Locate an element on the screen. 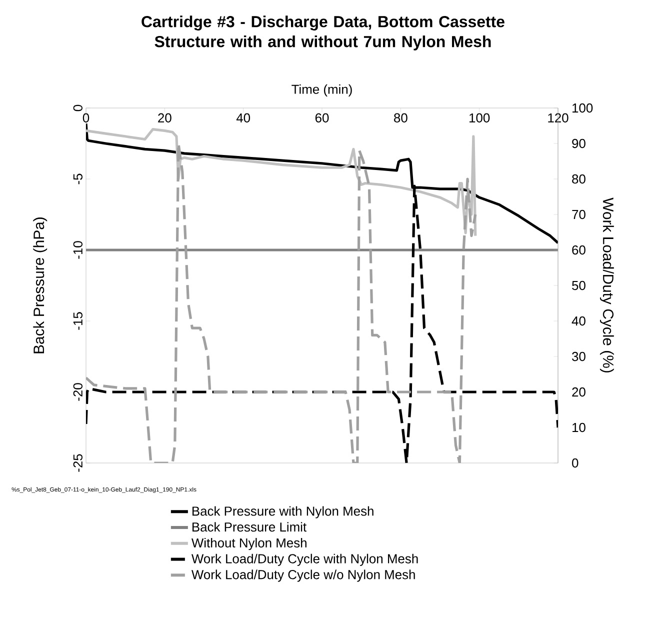  x-tick-label: 100 is located at coordinates (480, 117).